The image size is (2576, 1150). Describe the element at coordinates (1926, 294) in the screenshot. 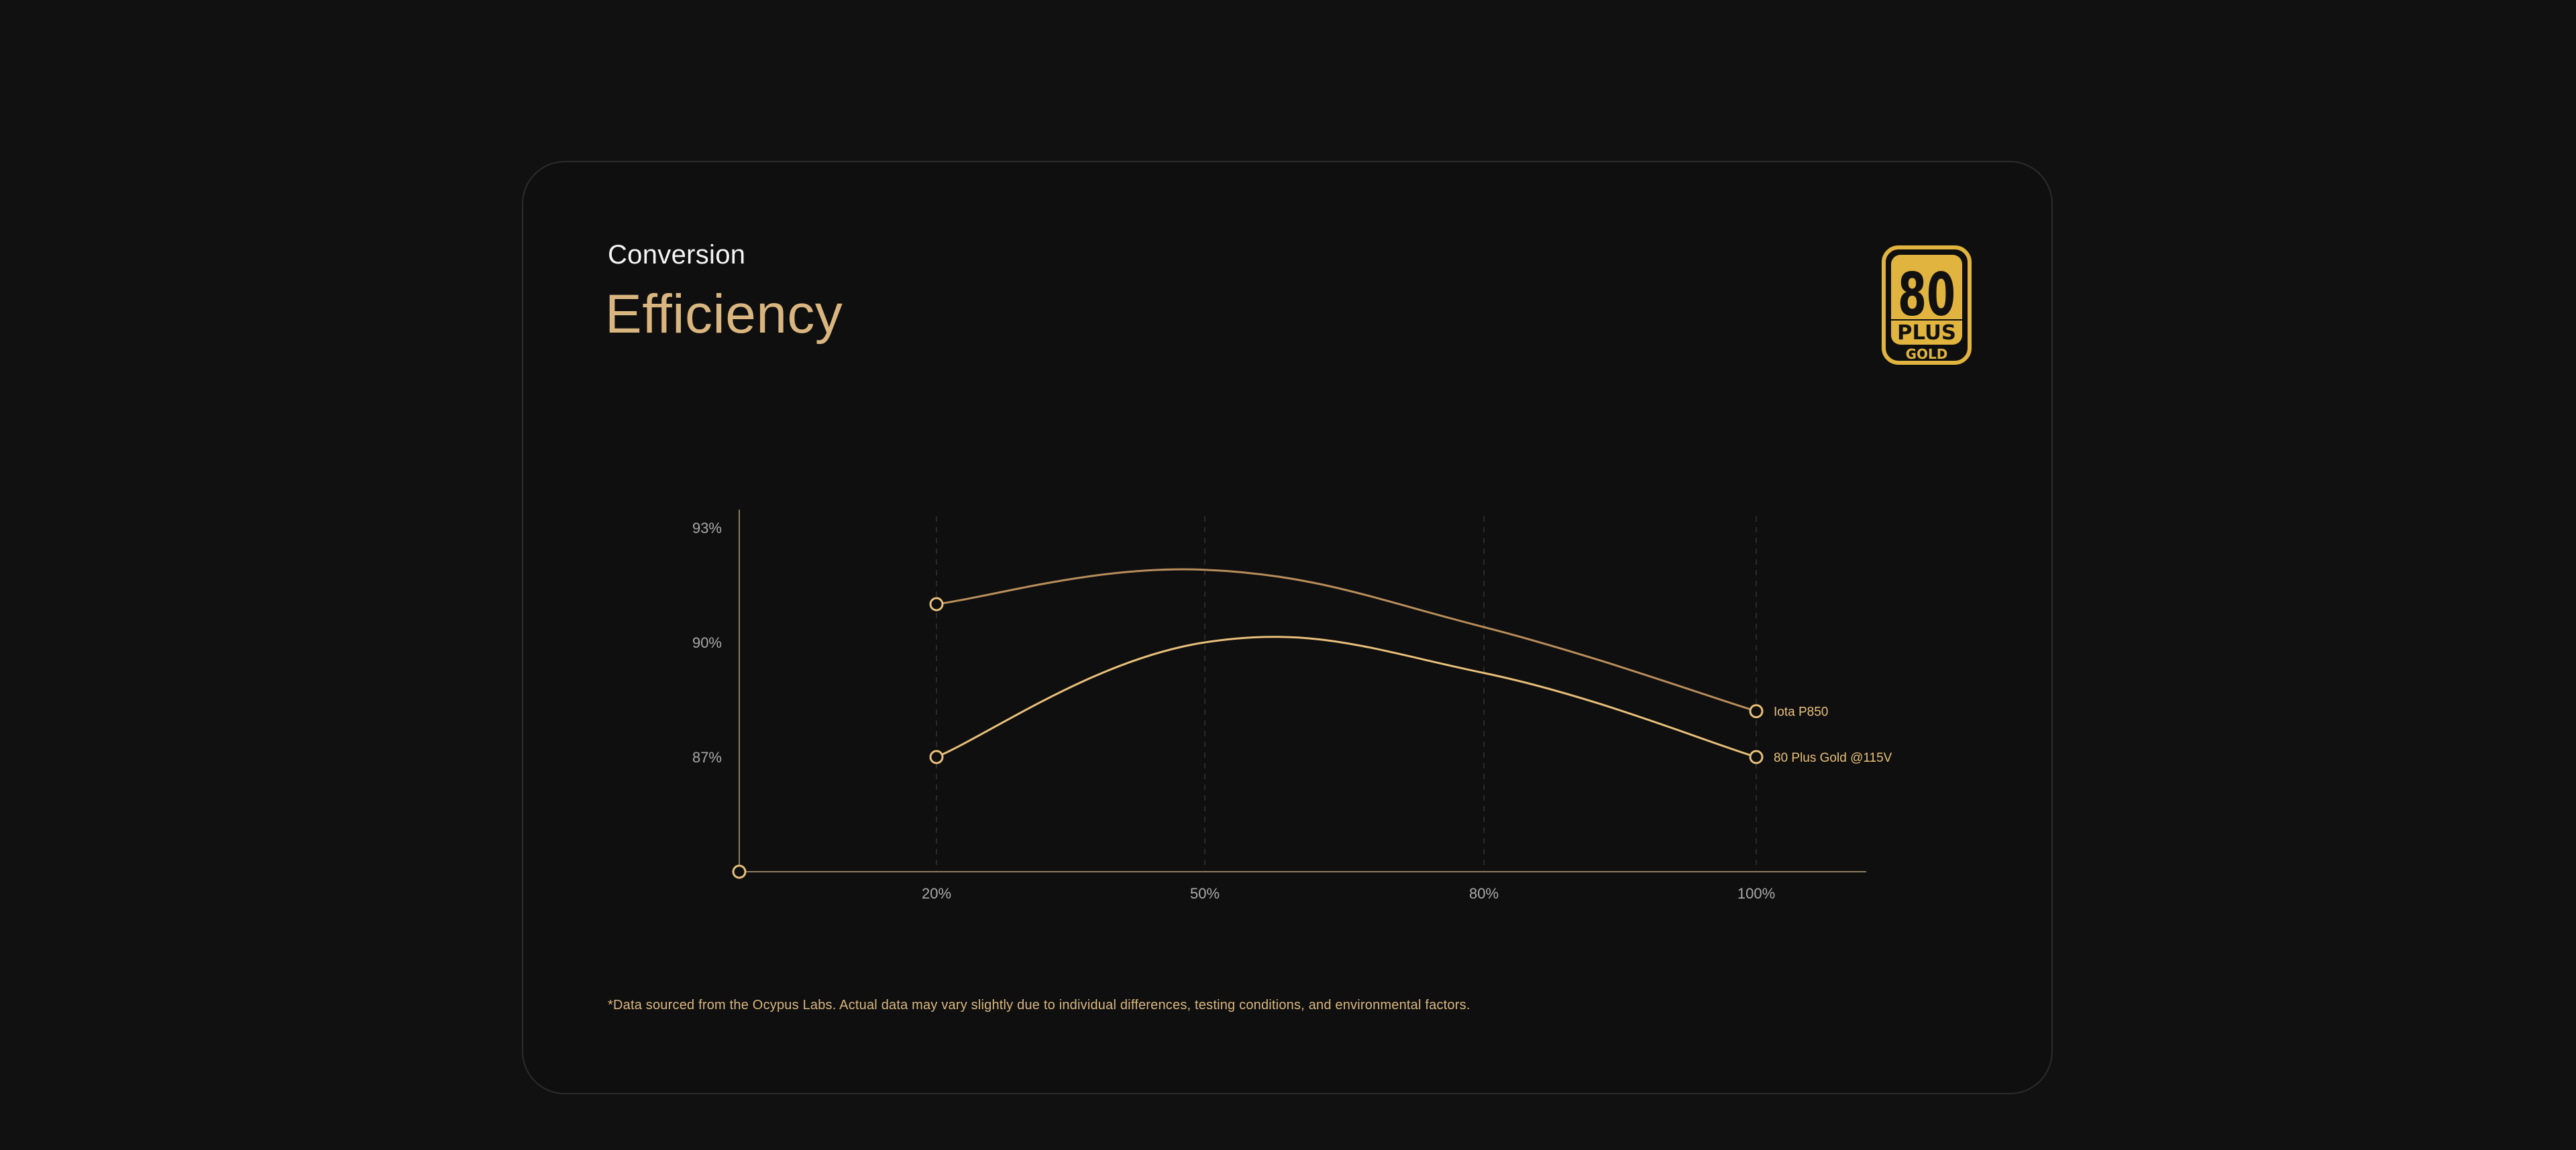

I see `badge-top-text: 80` at that location.